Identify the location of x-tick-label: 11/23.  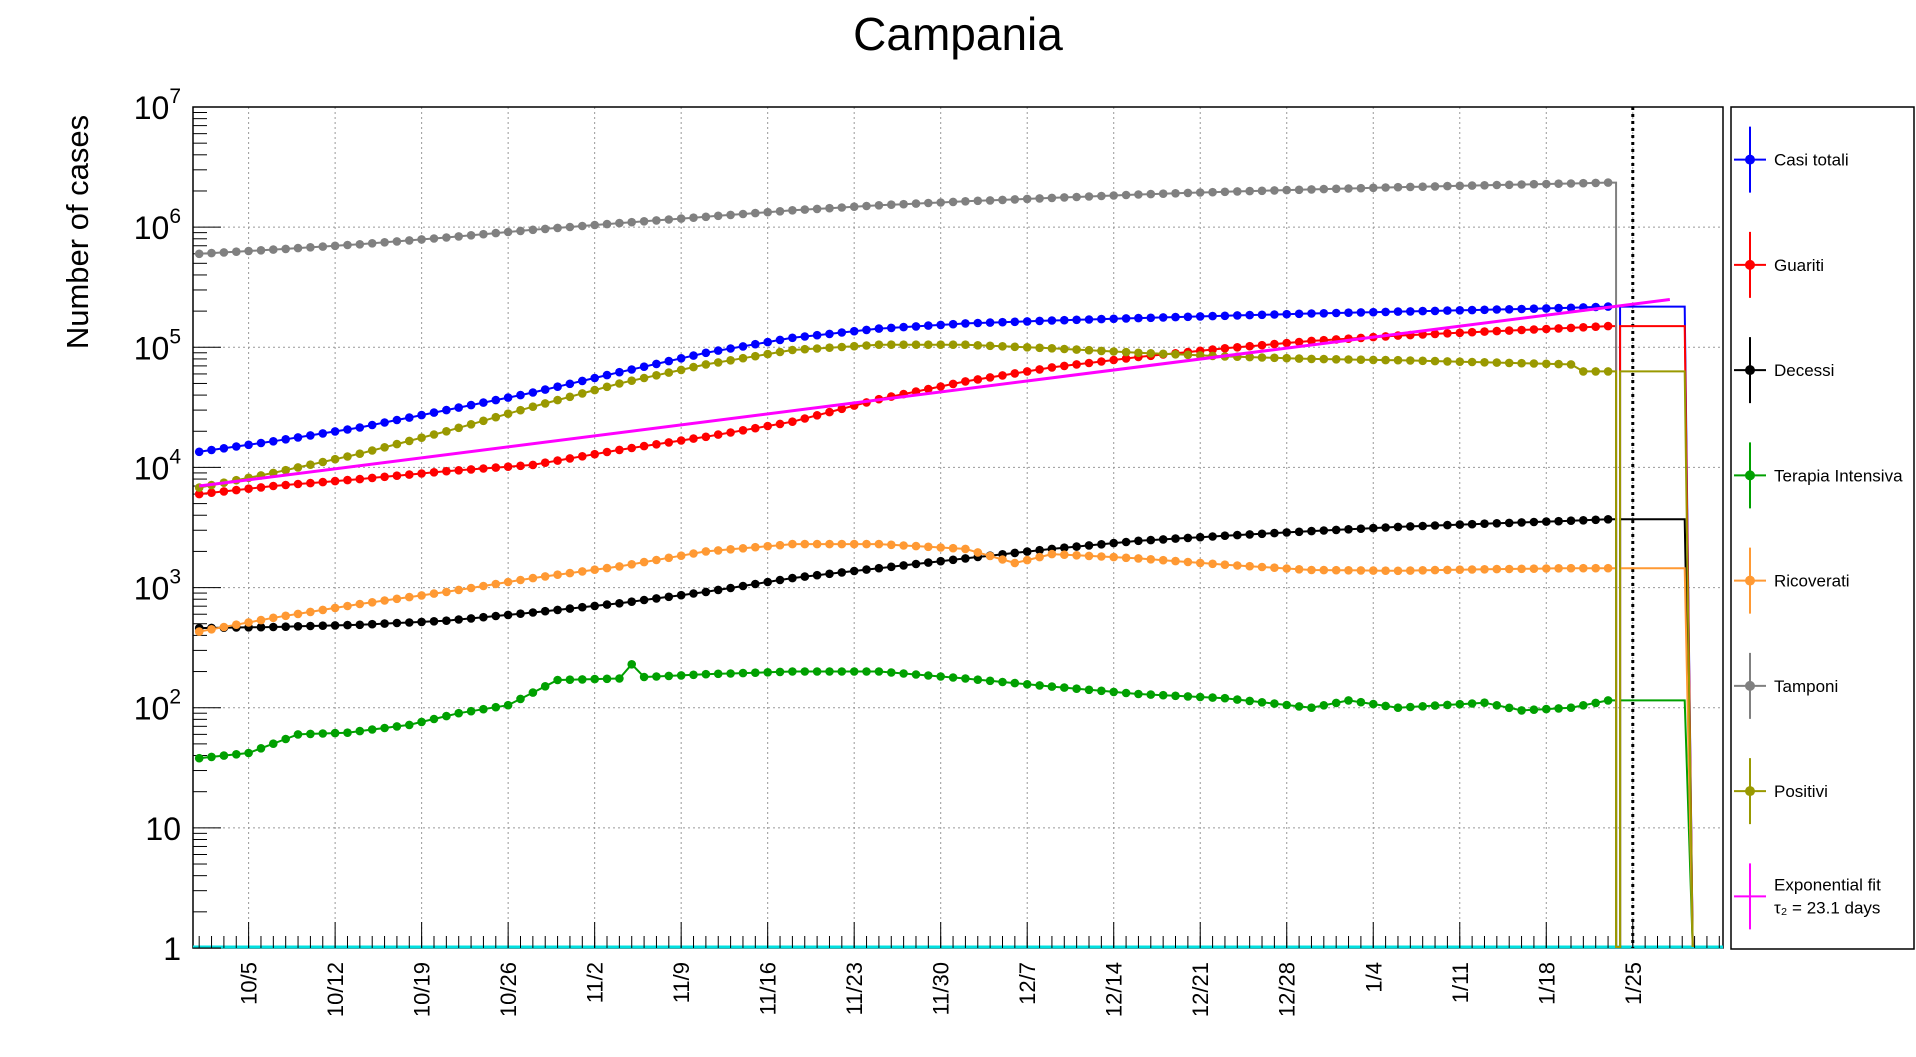
(854, 988).